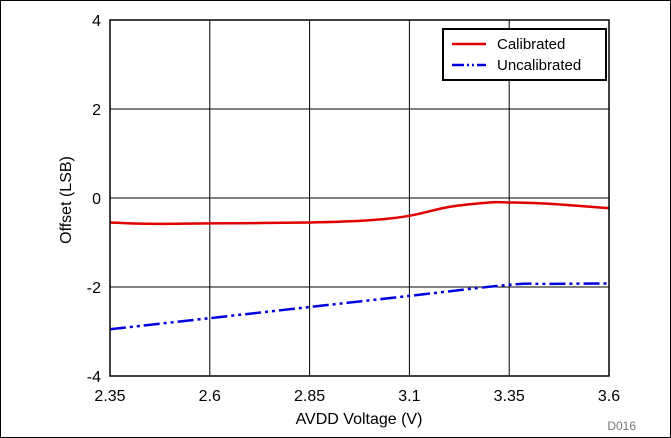 This screenshot has height=438, width=671. I want to click on x-tick-label: 2.6, so click(210, 396).